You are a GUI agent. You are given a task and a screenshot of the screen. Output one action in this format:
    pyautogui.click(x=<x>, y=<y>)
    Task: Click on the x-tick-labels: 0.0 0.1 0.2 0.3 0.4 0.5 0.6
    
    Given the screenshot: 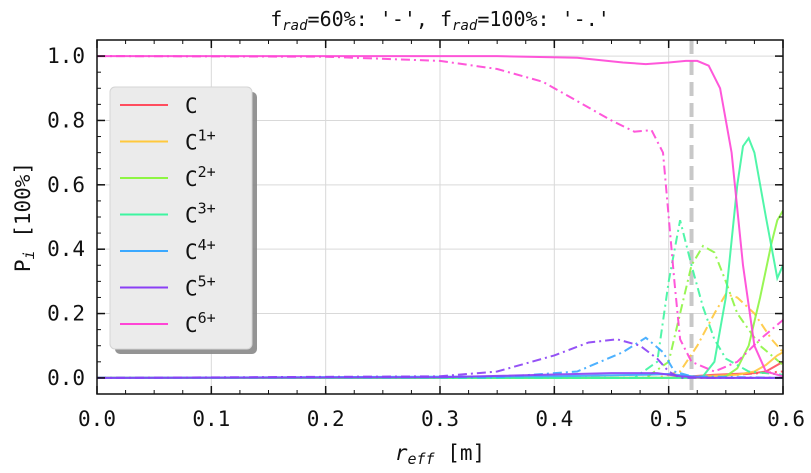 What is the action you would take?
    pyautogui.click(x=441, y=419)
    